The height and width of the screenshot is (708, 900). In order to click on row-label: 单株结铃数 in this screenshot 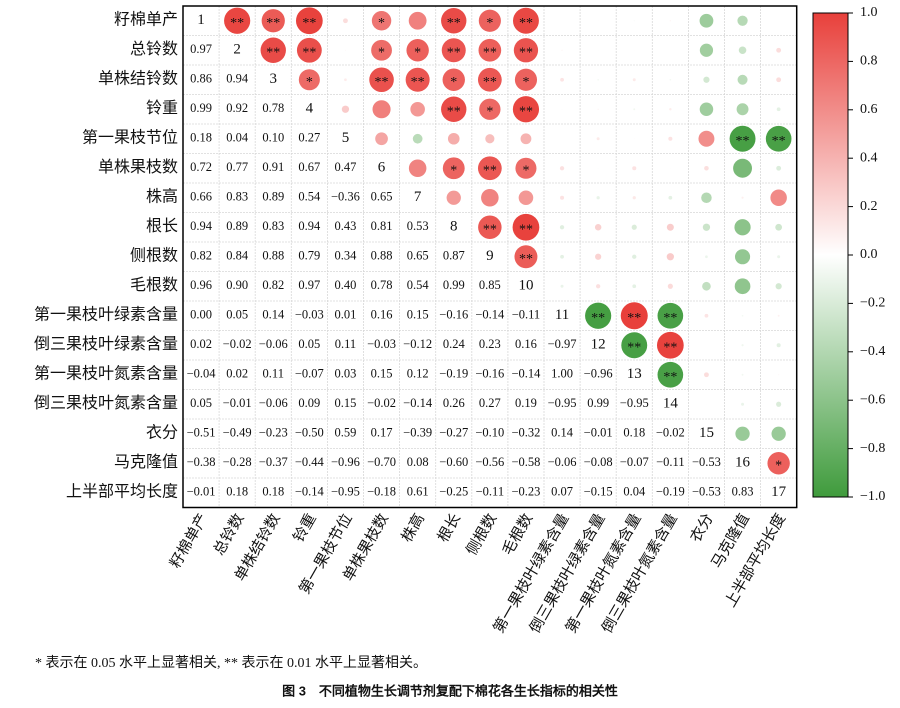, I will do `click(138, 78)`.